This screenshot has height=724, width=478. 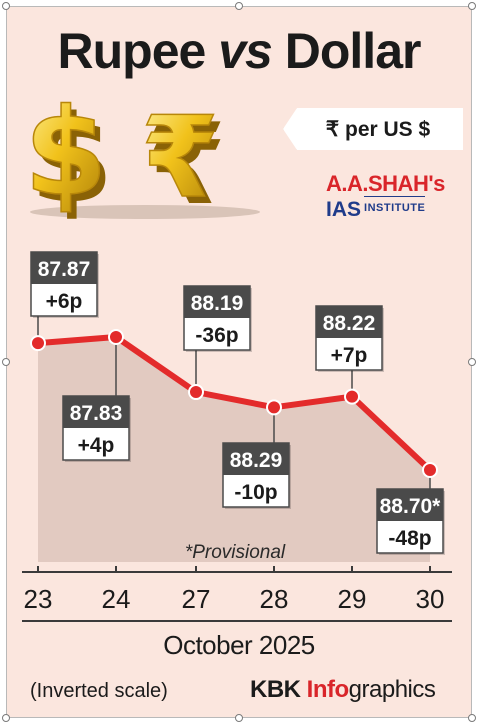 What do you see at coordinates (196, 599) in the screenshot?
I see `x-tick-label: 27` at bounding box center [196, 599].